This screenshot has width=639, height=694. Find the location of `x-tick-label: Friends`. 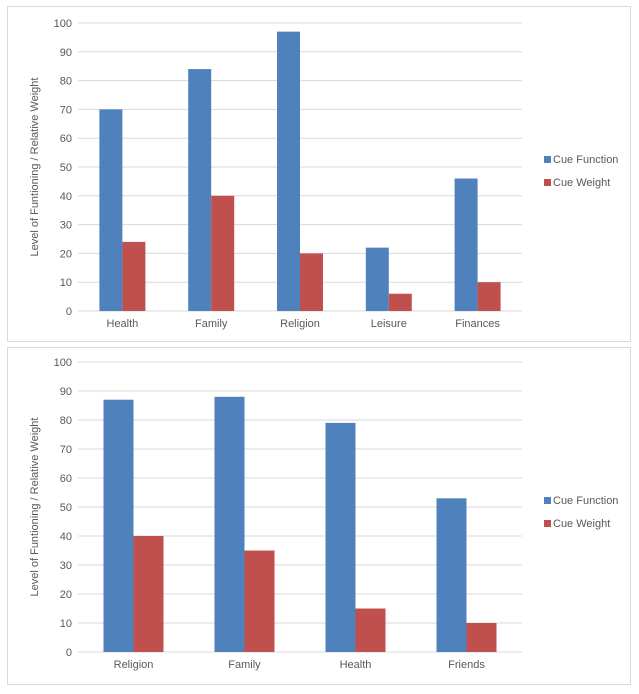

x-tick-label: Friends is located at coordinates (466, 665).